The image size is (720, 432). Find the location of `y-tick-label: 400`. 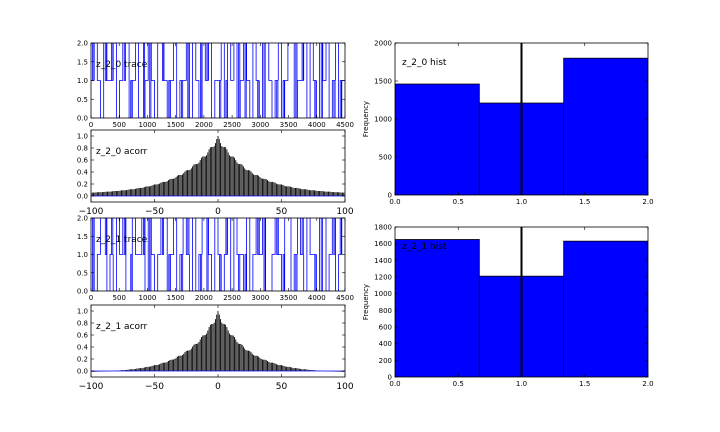

y-tick-label: 400 is located at coordinates (385, 344).